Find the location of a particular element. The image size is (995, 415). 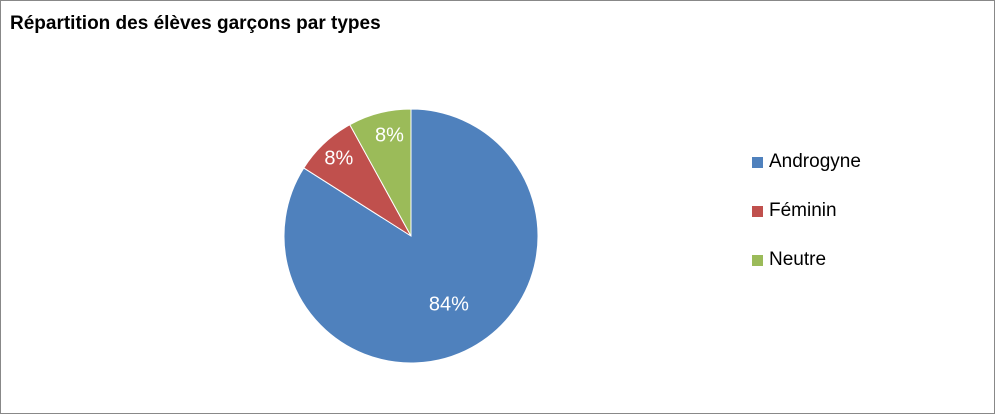

data-label-féminin: 8% is located at coordinates (338, 158).